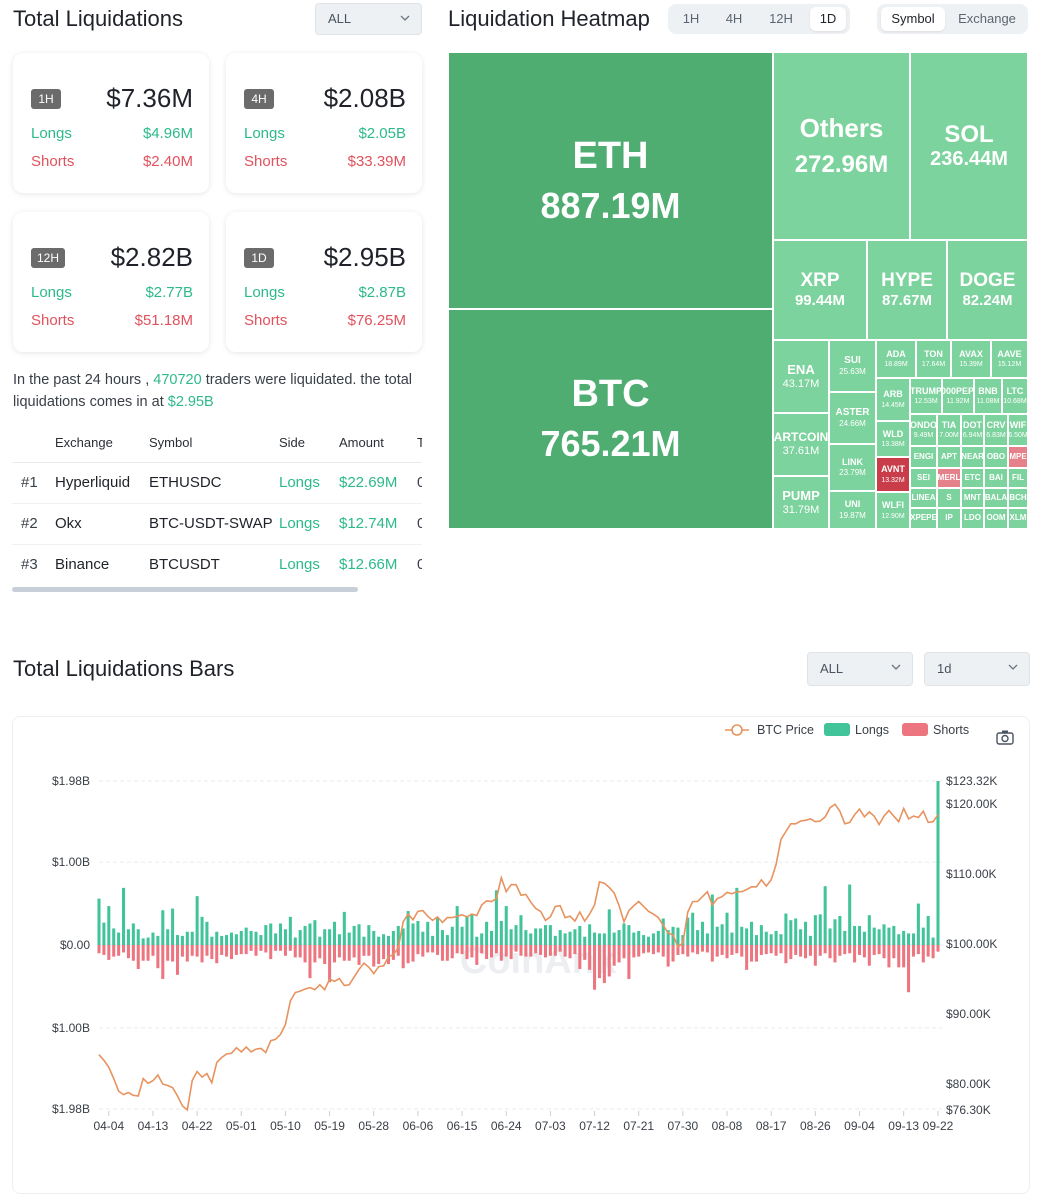 The image size is (1043, 1200). Describe the element at coordinates (1005, 737) in the screenshot. I see `camera-icon` at that location.